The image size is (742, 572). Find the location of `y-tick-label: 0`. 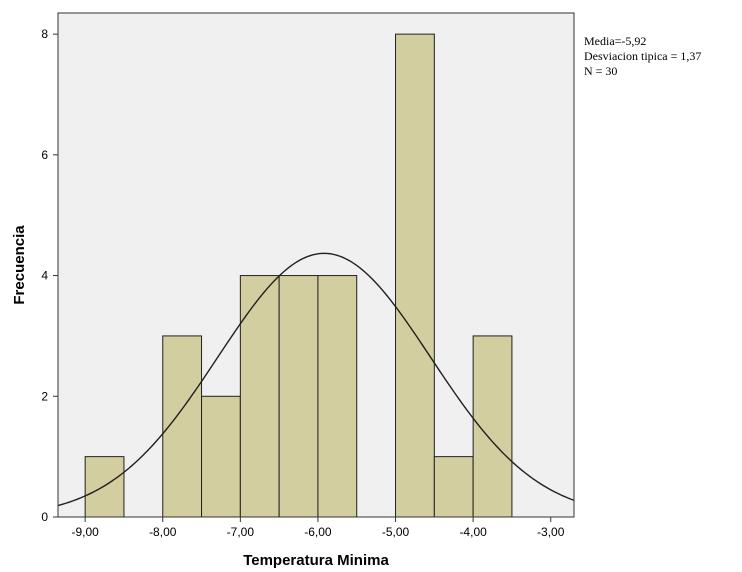

y-tick-label: 0 is located at coordinates (44, 517).